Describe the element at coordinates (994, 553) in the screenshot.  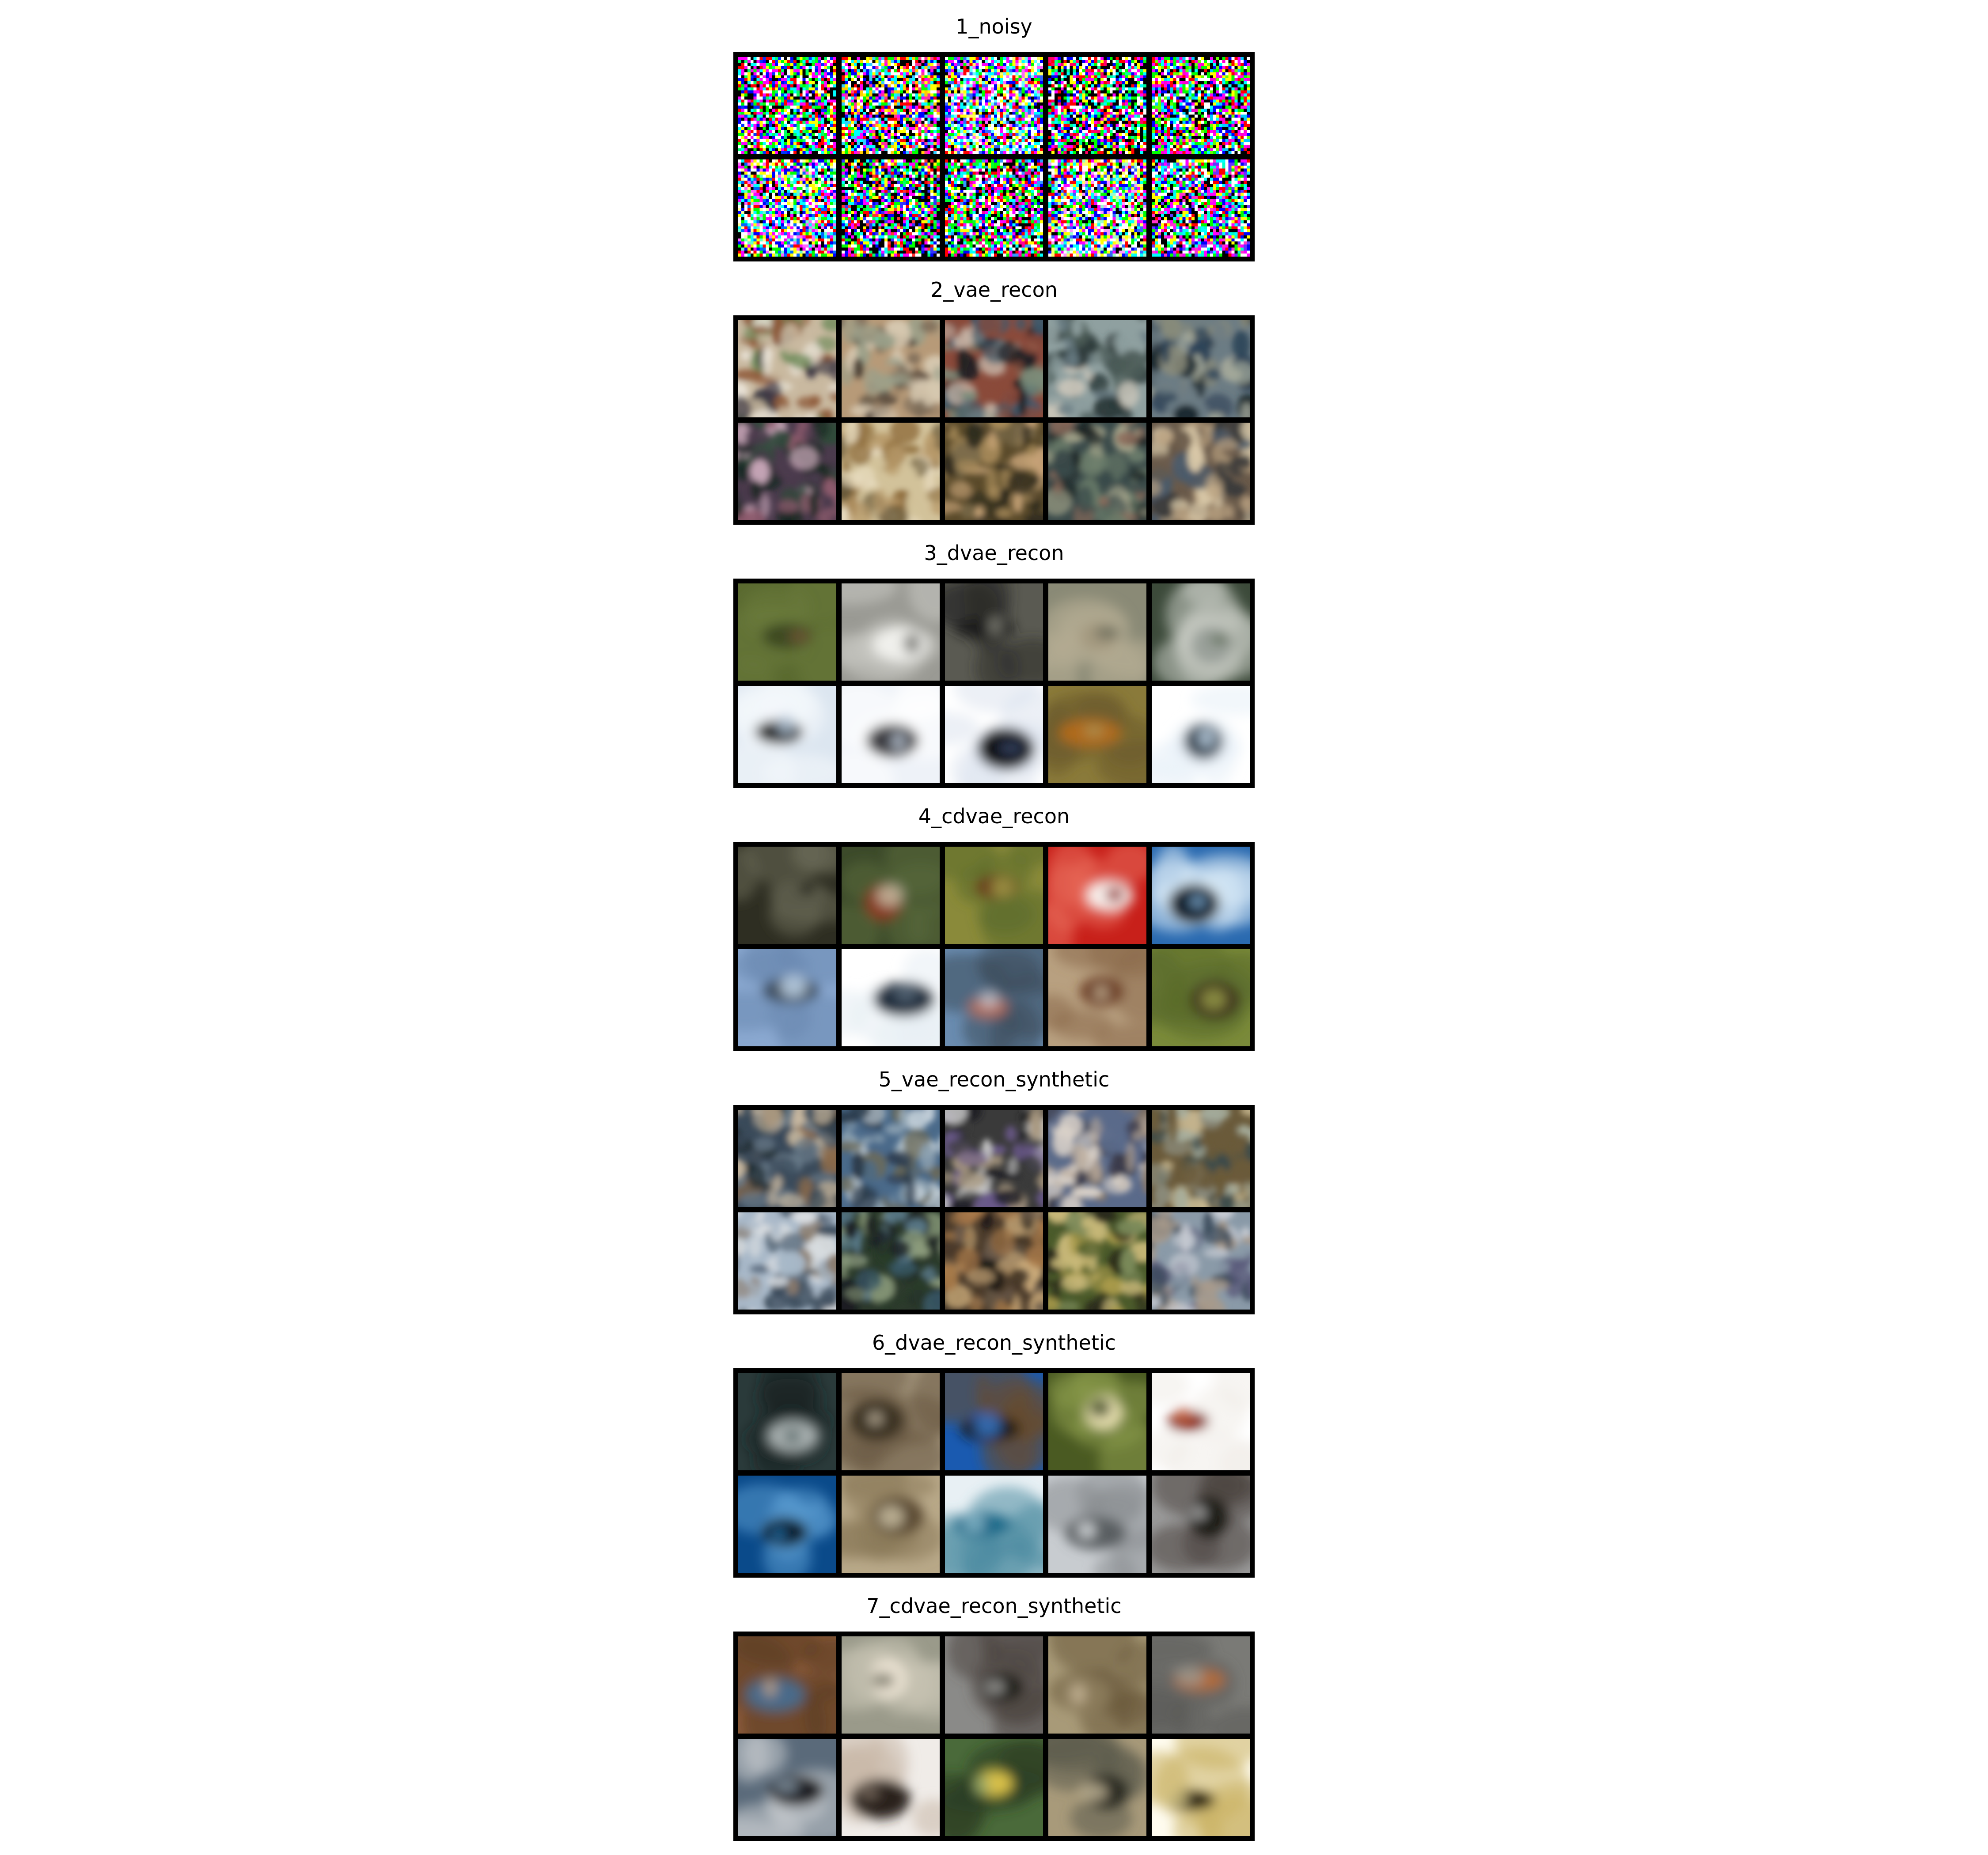
I see `panel-title: 3_dvae_recon` at that location.